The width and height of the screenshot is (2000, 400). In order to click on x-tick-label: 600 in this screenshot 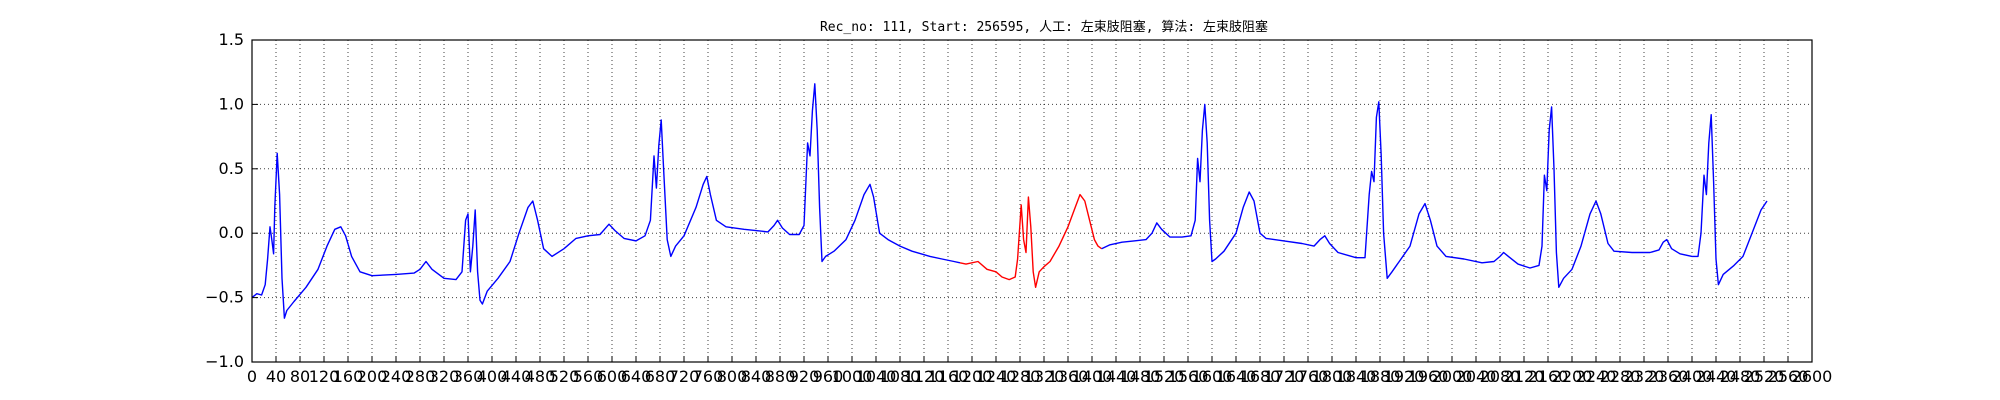, I will do `click(612, 376)`.